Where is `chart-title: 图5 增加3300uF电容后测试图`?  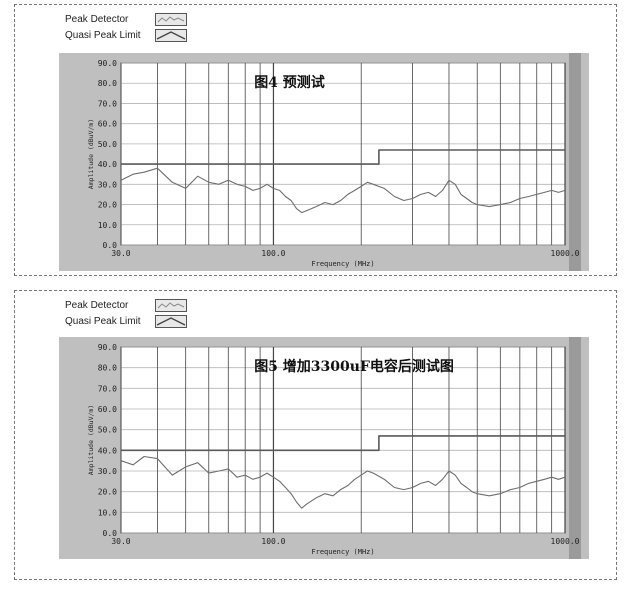
chart-title: 图5 增加3300uF电容后测试图 is located at coordinates (354, 366).